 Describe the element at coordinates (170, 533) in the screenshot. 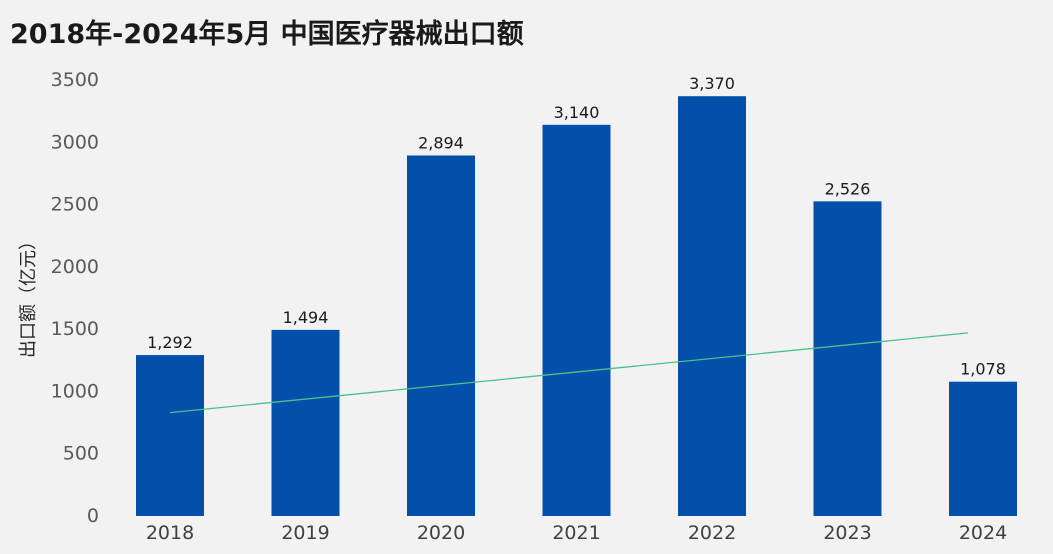

I see `x-tick-label: 2018` at that location.